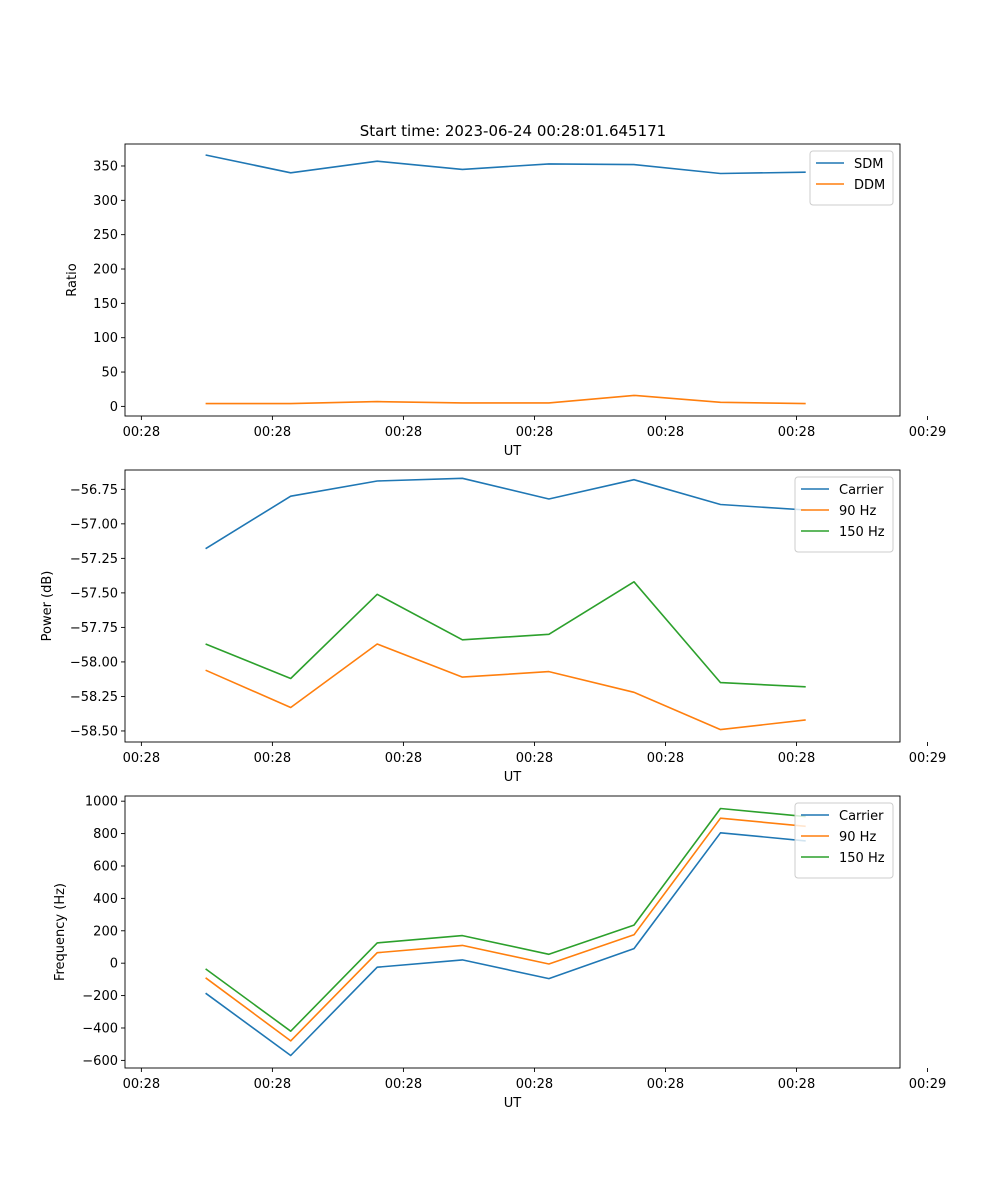  I want to click on y-axis-label: Ratio, so click(72, 279).